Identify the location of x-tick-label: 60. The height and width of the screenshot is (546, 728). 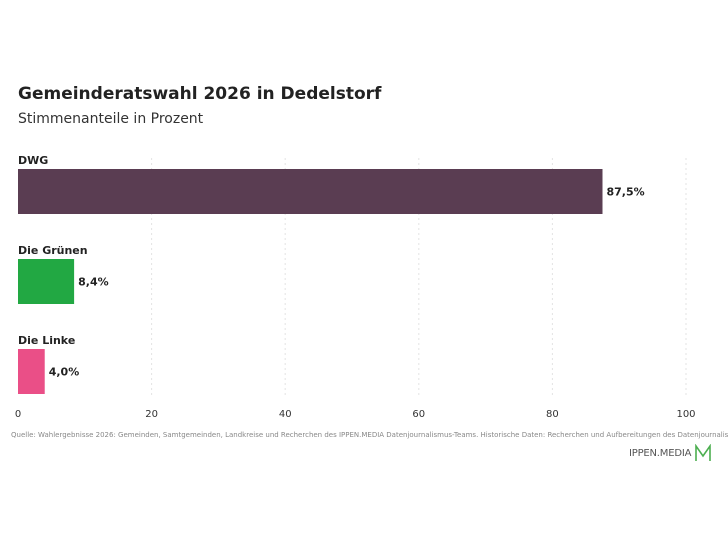
(418, 414).